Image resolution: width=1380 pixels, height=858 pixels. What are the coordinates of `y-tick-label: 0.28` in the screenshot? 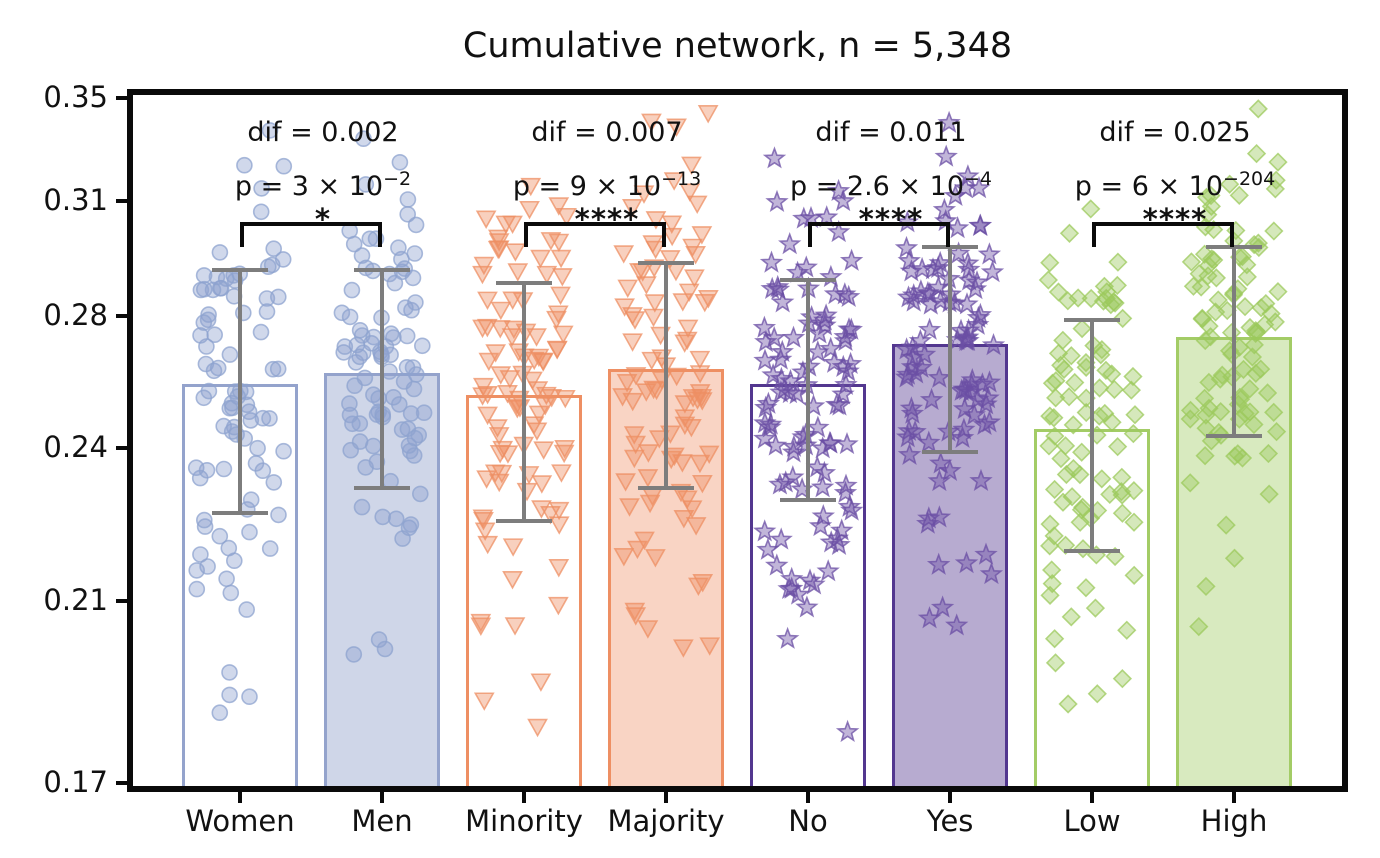 It's located at (75, 315).